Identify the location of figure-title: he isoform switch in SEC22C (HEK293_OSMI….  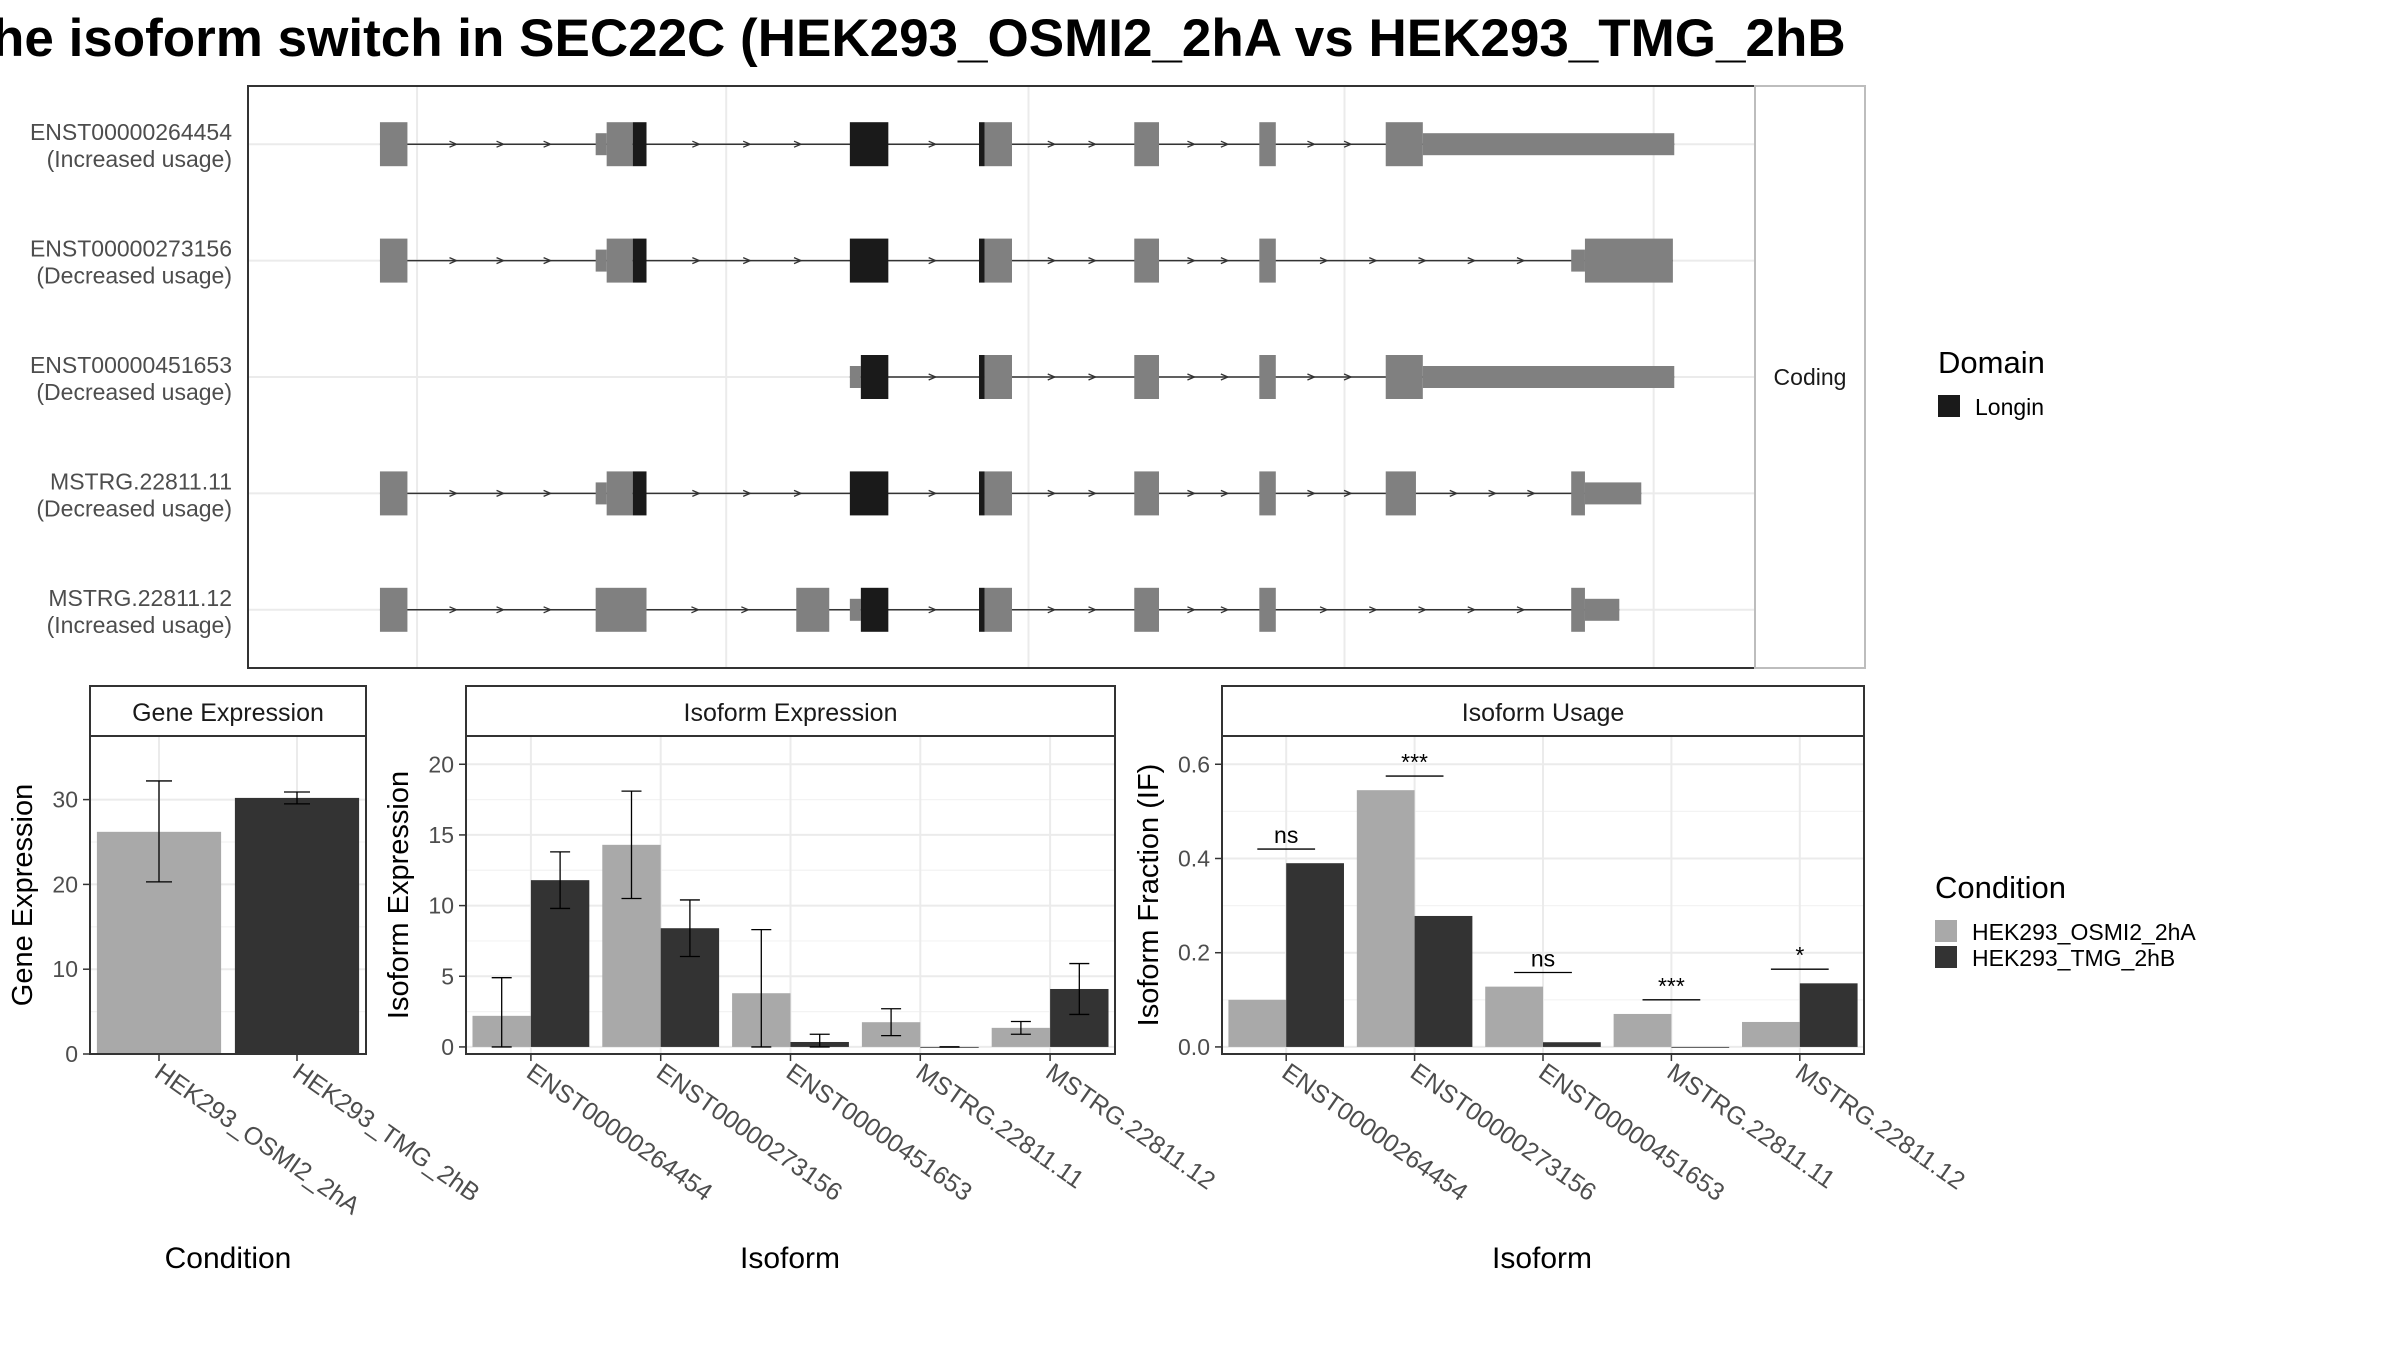
(923, 38).